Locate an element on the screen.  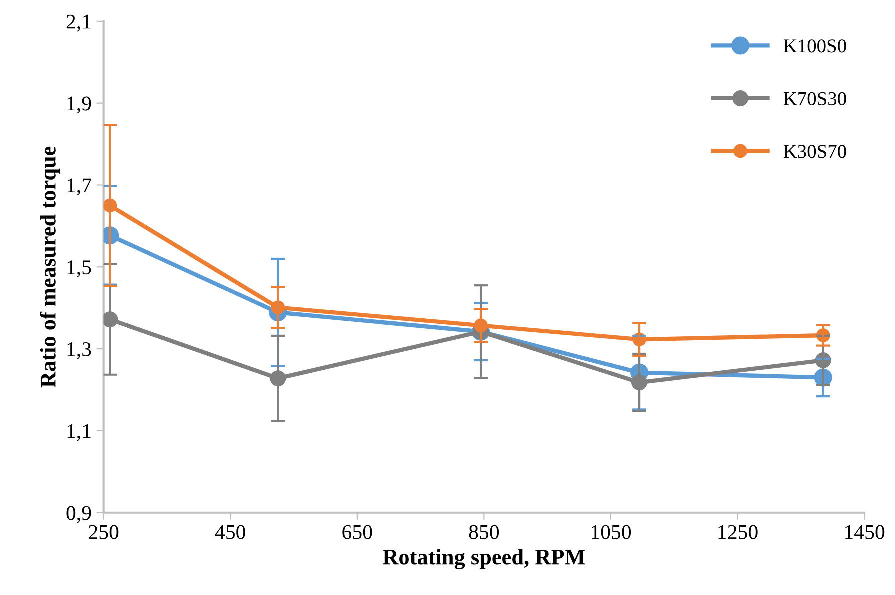
y-tick-label: 1,3 is located at coordinates (80, 351).